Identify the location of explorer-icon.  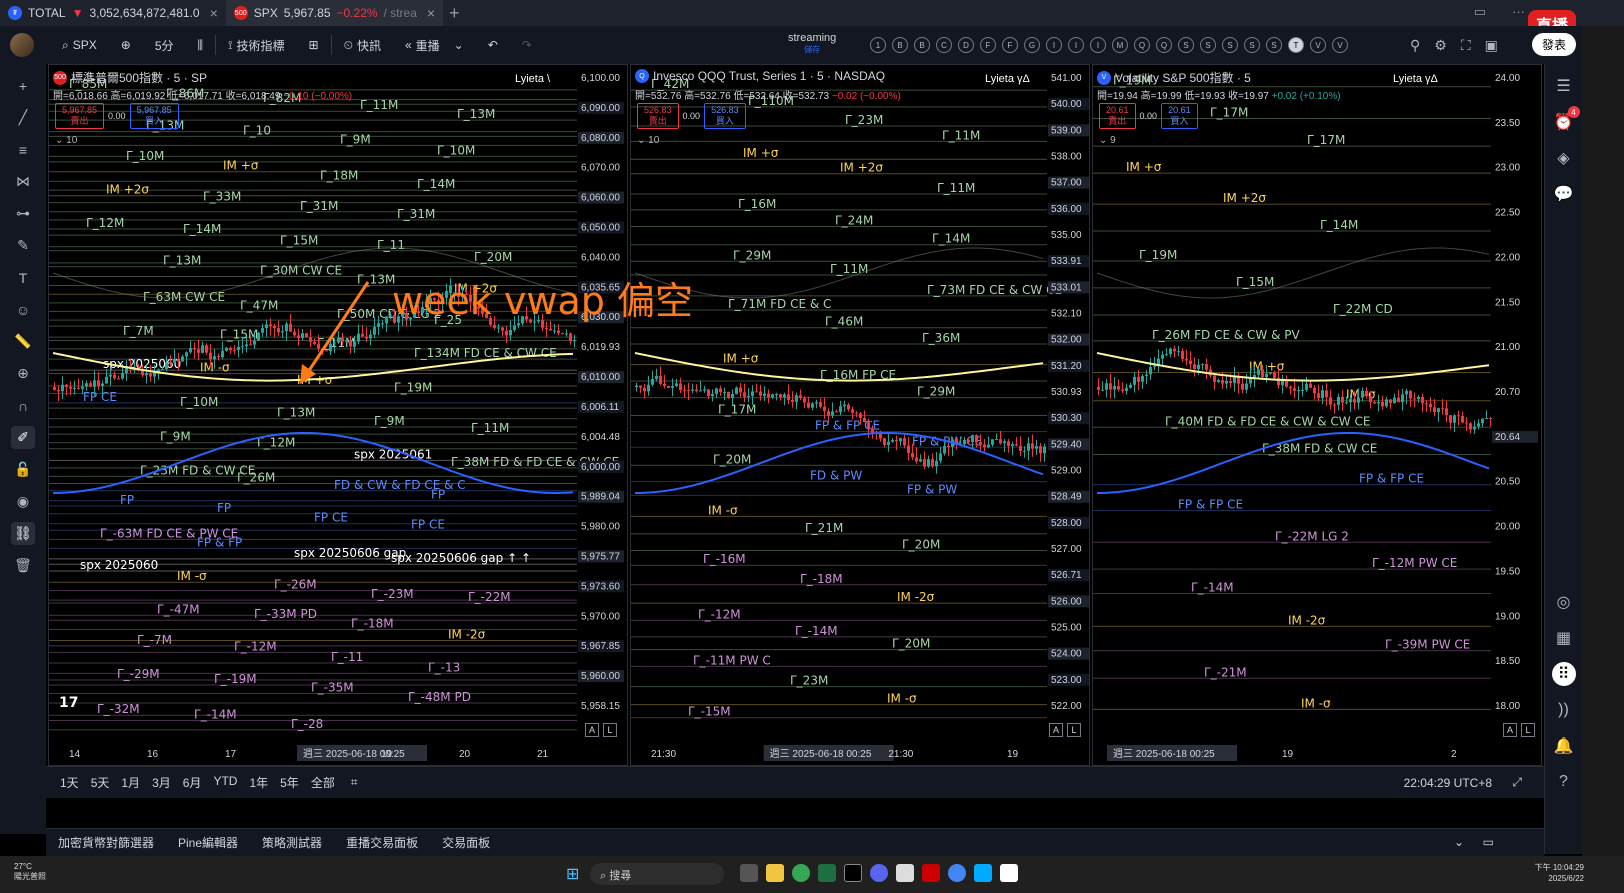
(775, 873).